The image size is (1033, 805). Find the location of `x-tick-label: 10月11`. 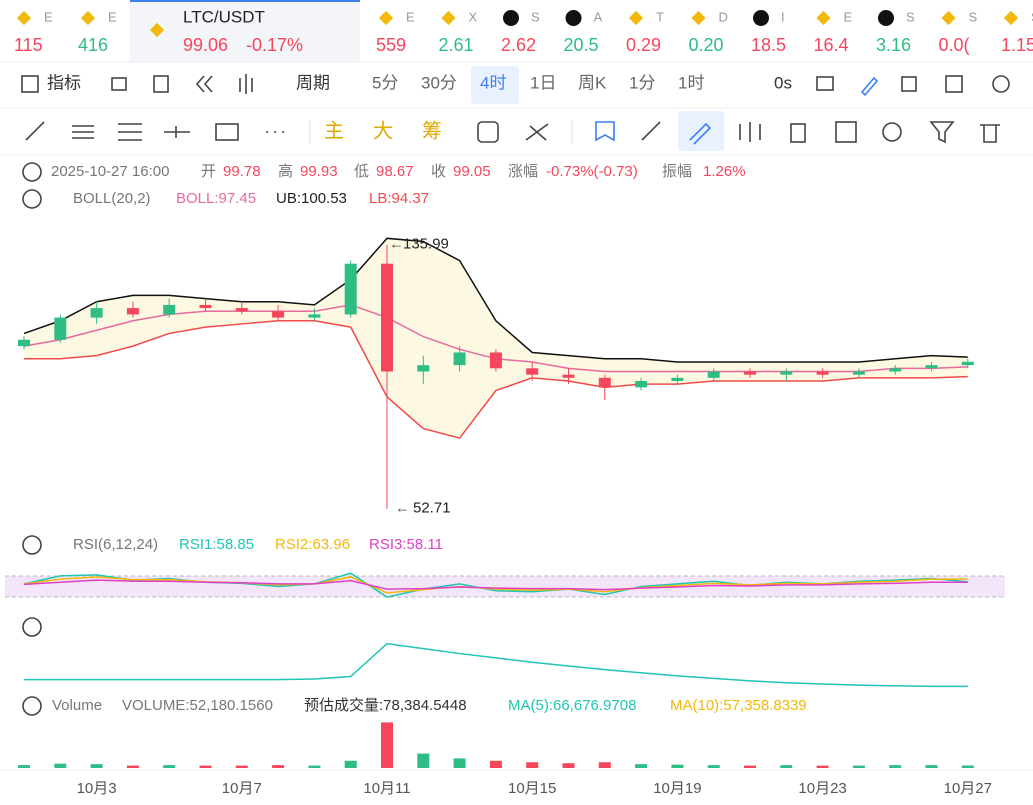

x-tick-label: 10月11 is located at coordinates (386, 788).